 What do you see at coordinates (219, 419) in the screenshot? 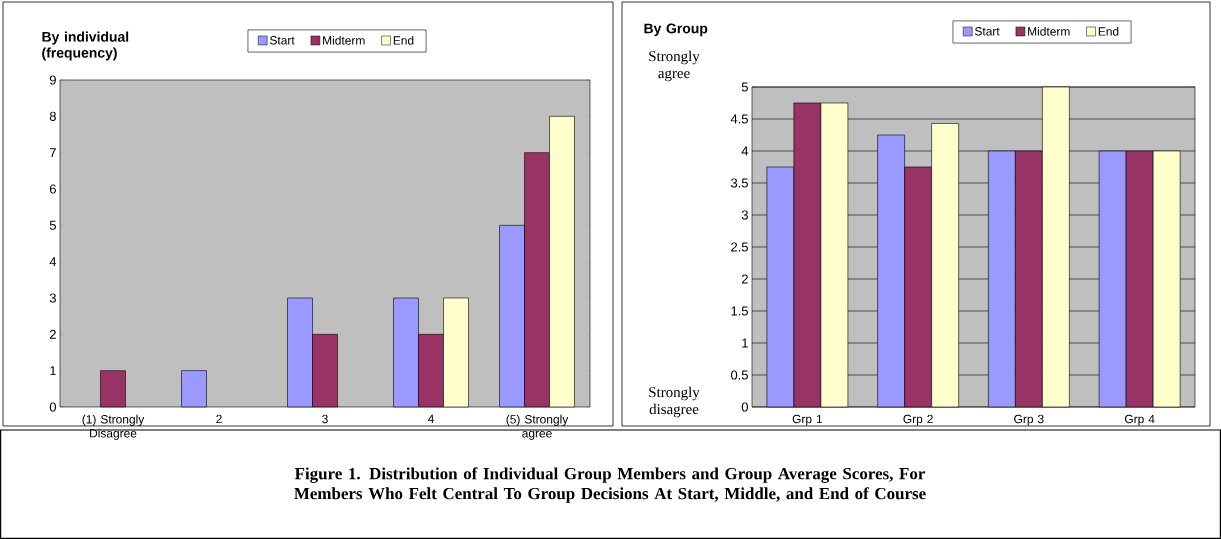
I see `x-tick-label: 2` at bounding box center [219, 419].